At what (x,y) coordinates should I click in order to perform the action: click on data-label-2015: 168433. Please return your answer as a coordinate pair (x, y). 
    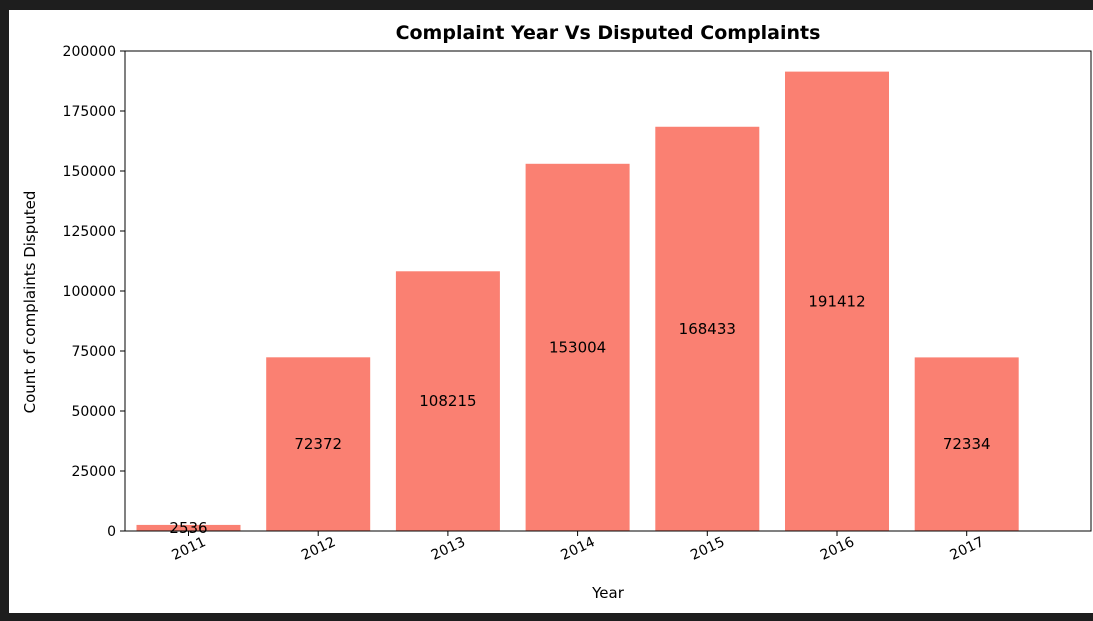
    Looking at the image, I should click on (707, 329).